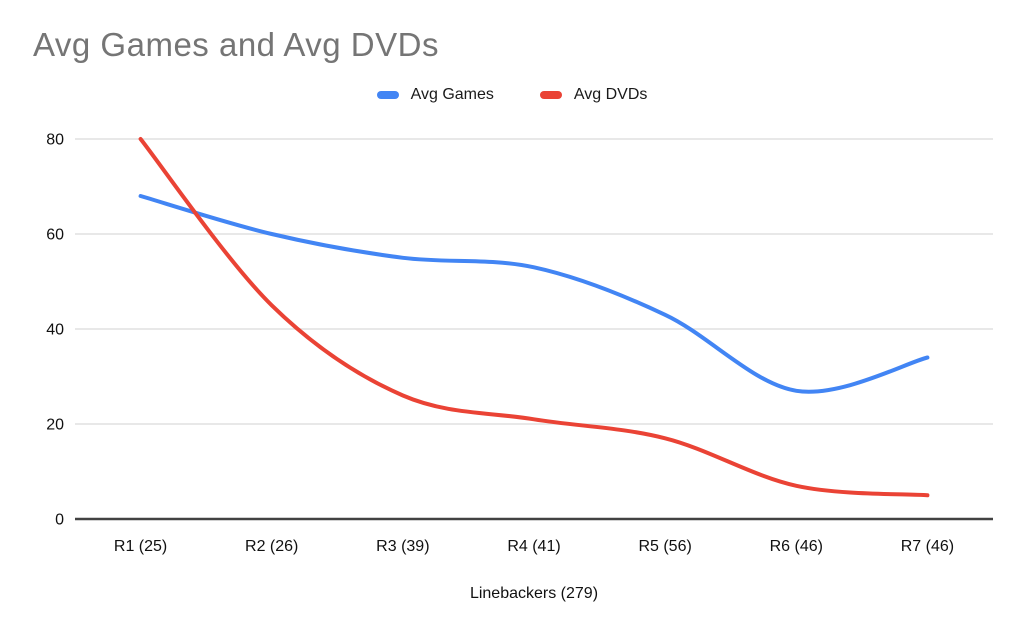 The height and width of the screenshot is (633, 1024). I want to click on chart-title: Avg Games and Avg DVDs, so click(236, 44).